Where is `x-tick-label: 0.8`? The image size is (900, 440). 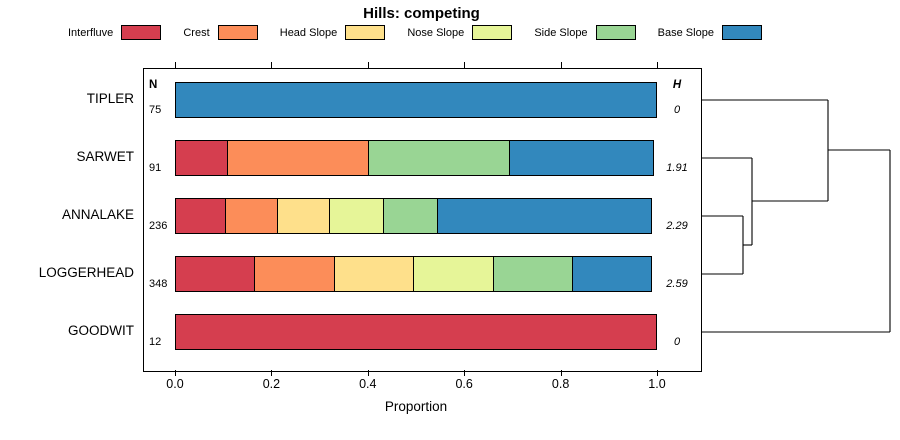
x-tick-label: 0.8 is located at coordinates (560, 384).